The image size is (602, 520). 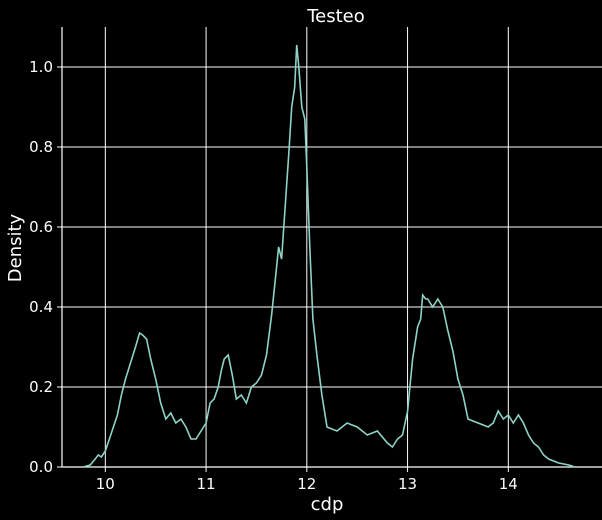 What do you see at coordinates (335, 16) in the screenshot?
I see `chart-title: Testeo` at bounding box center [335, 16].